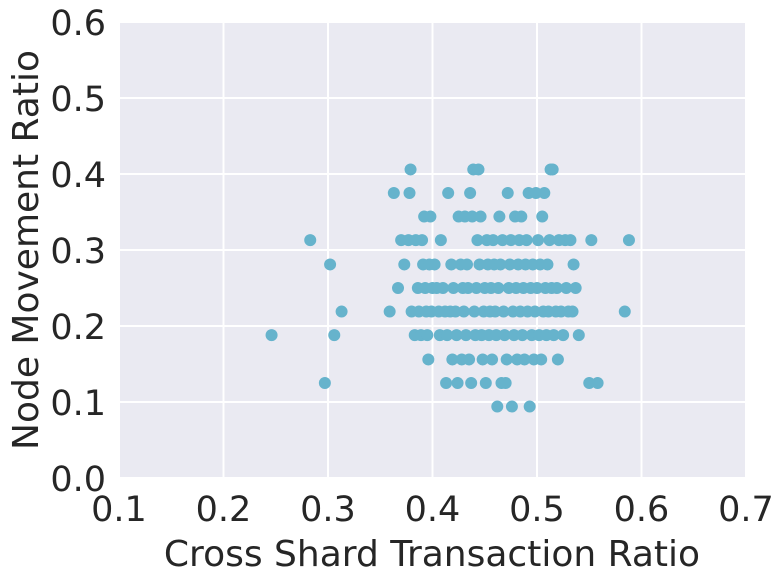 The width and height of the screenshot is (784, 583). What do you see at coordinates (78, 252) in the screenshot?
I see `y-tick-label: 0.3` at bounding box center [78, 252].